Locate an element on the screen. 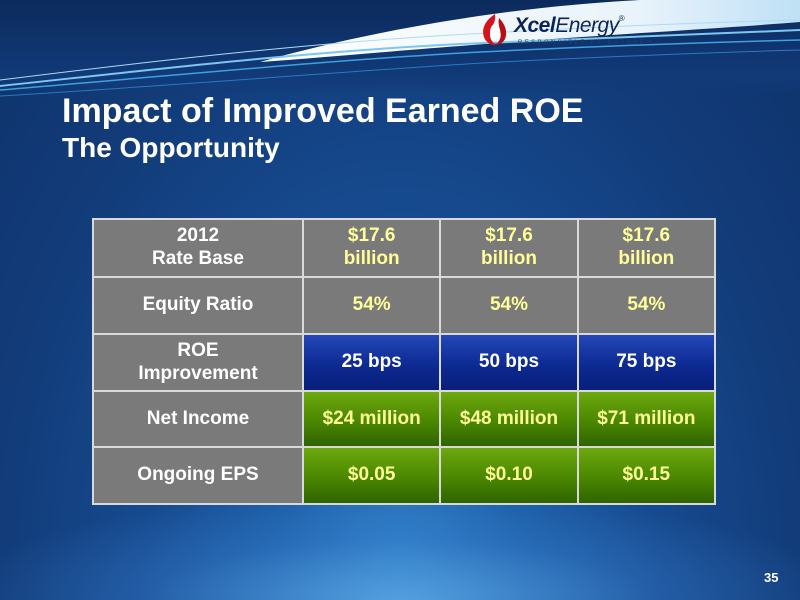  logo-wordmark: XcelEnergy® is located at coordinates (569, 25).